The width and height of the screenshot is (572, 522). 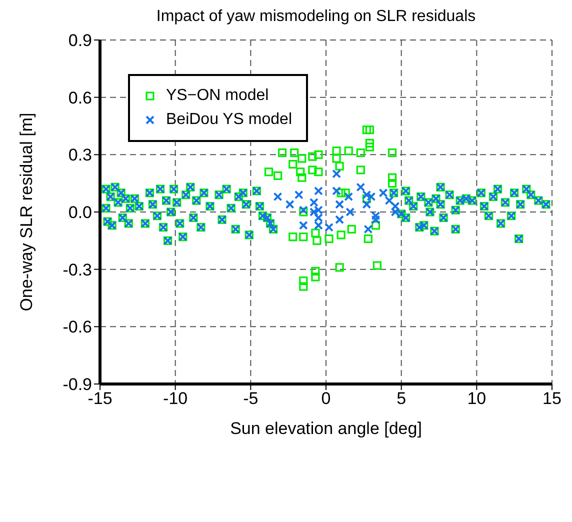 I want to click on x-tick-label: 10, so click(x=476, y=398).